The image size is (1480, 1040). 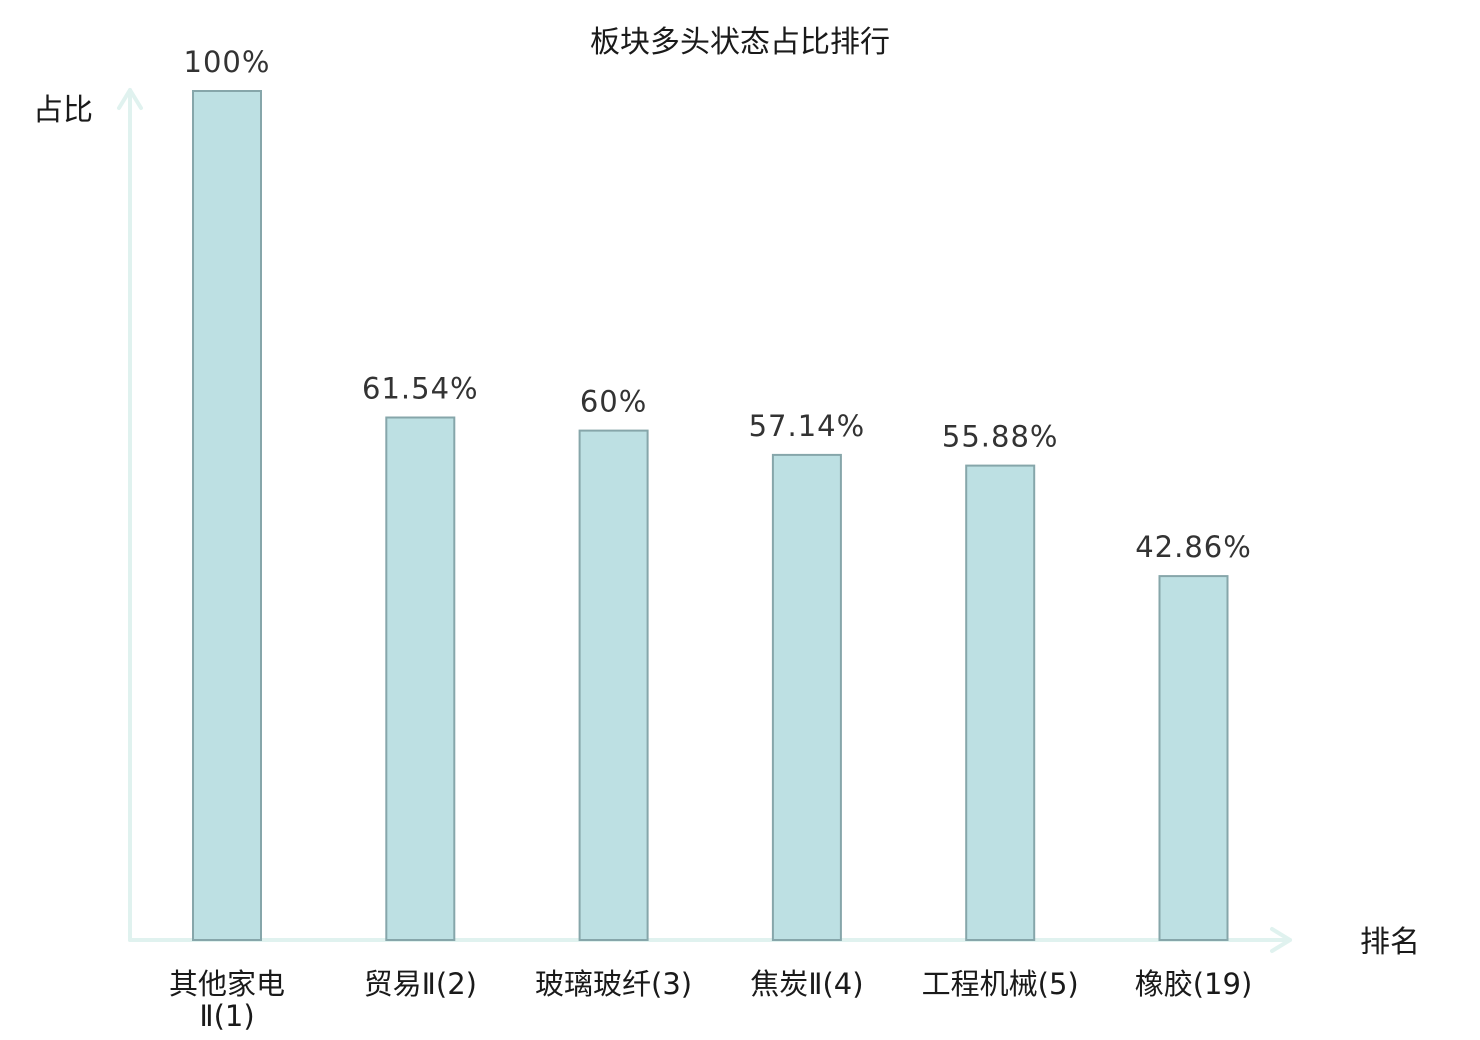 I want to click on category-label-line: 焦炭Ⅱ(4), so click(x=806, y=984).